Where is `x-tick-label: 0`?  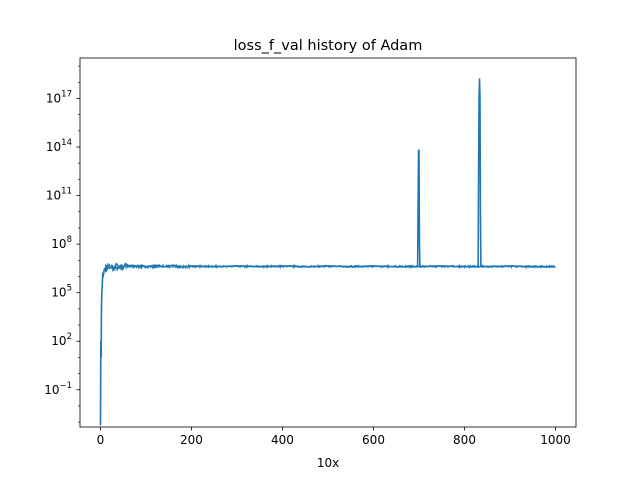 x-tick-label: 0 is located at coordinates (101, 440).